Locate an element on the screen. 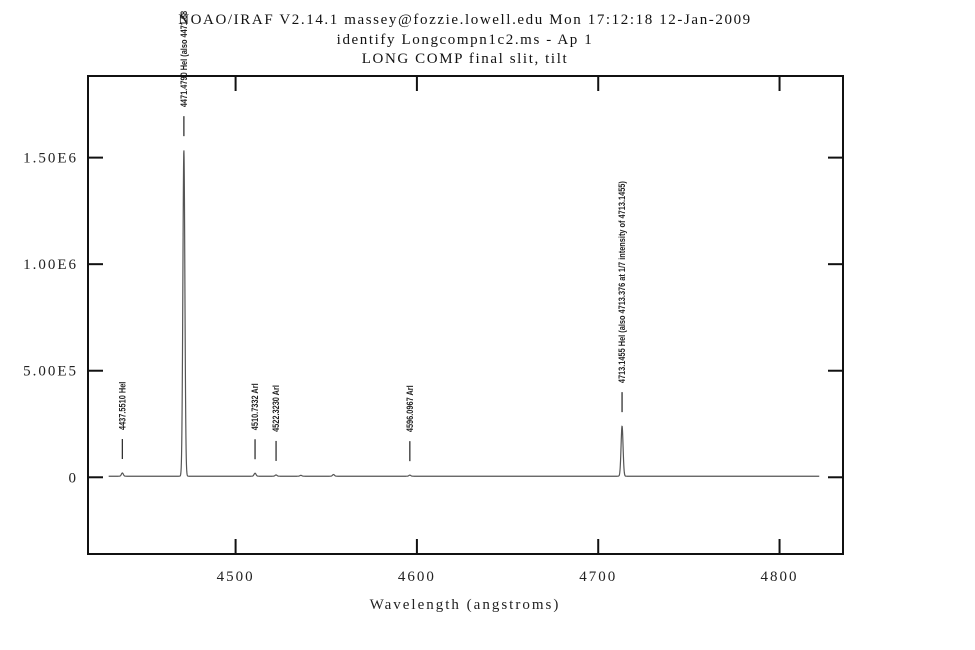 The height and width of the screenshot is (650, 975). line-id-label: 4596.0967 ArI is located at coordinates (410, 408).